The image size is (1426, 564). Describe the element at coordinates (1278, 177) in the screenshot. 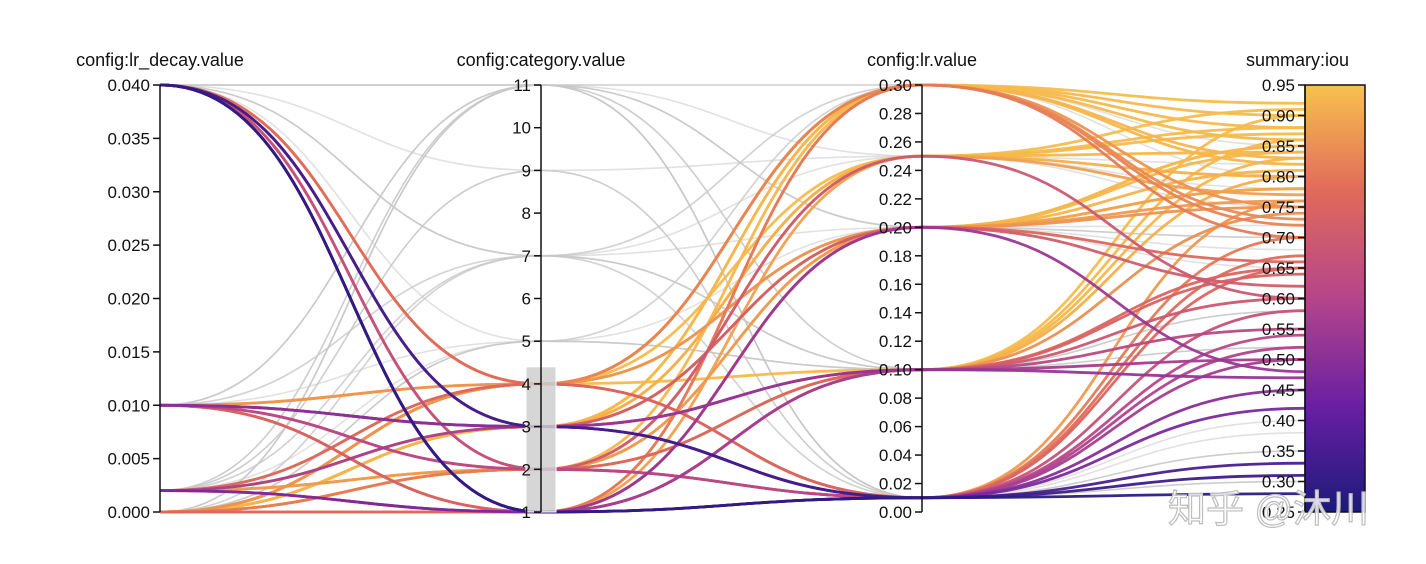

I see `tick-label: 0.80` at that location.